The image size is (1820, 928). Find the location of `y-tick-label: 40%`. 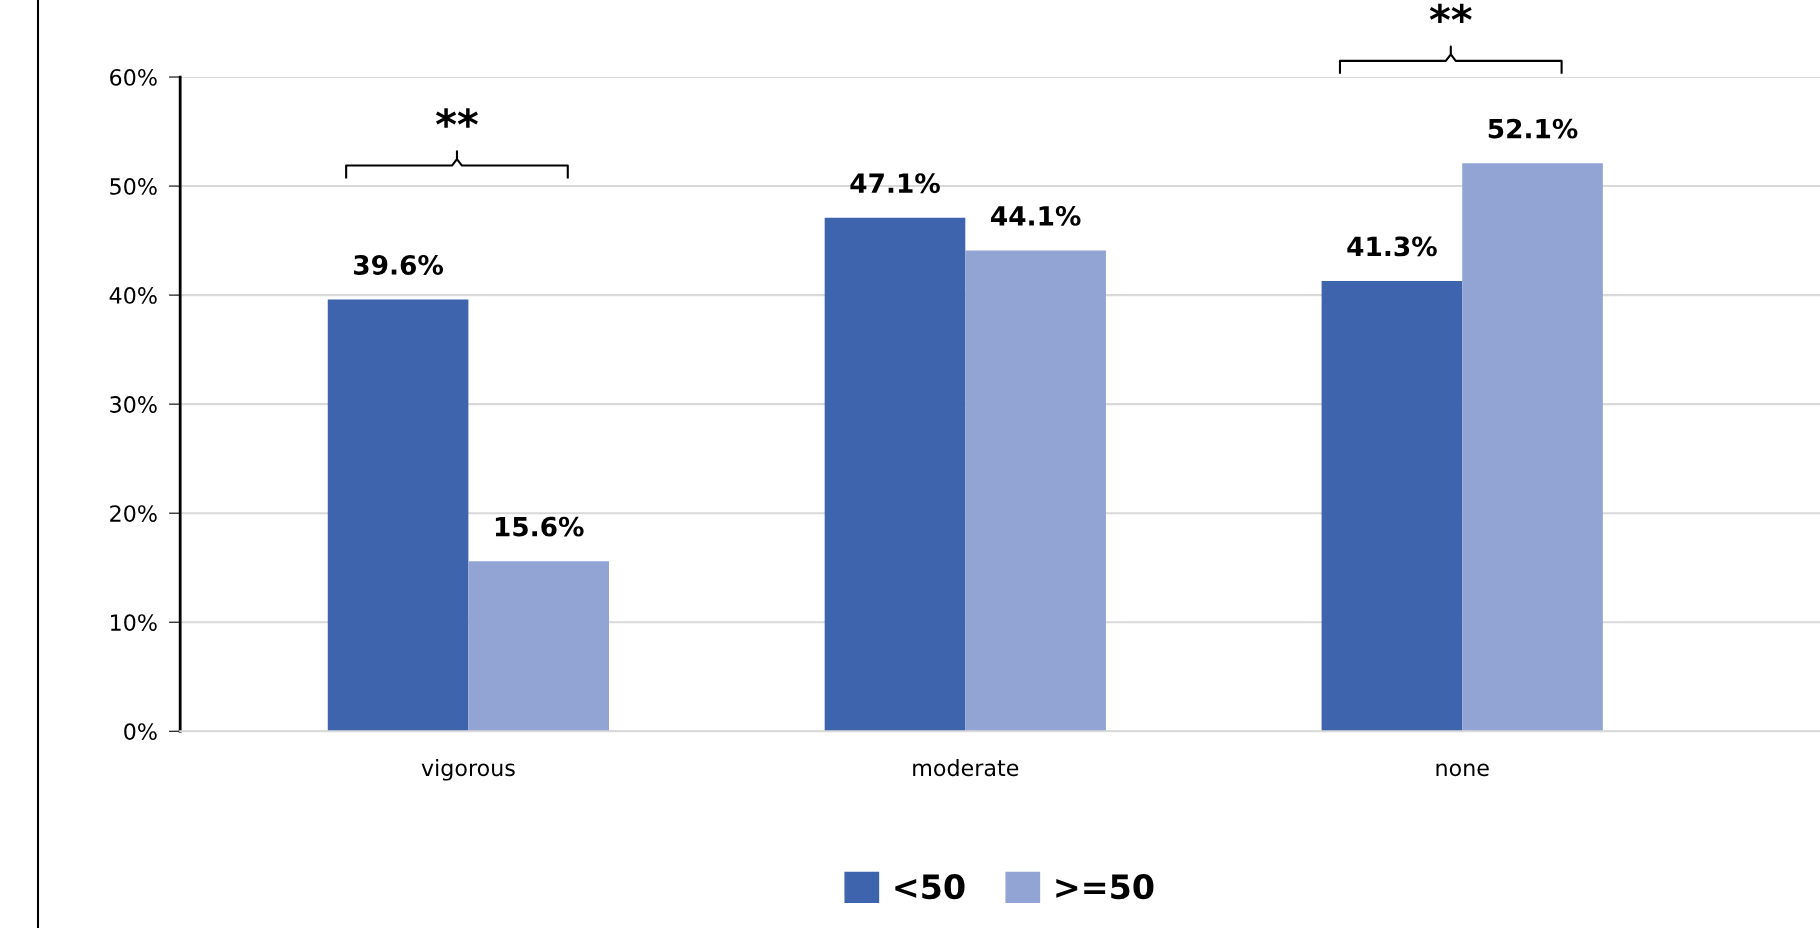

y-tick-label: 40% is located at coordinates (133, 295).